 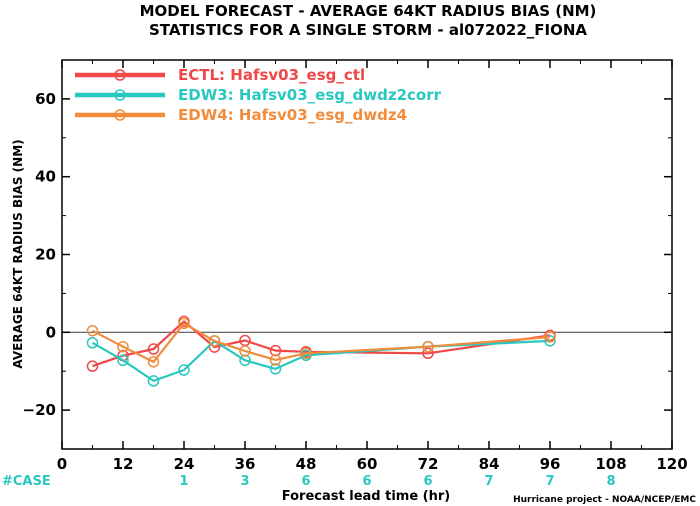 I want to click on x-tick-label: 36, so click(x=245, y=464).